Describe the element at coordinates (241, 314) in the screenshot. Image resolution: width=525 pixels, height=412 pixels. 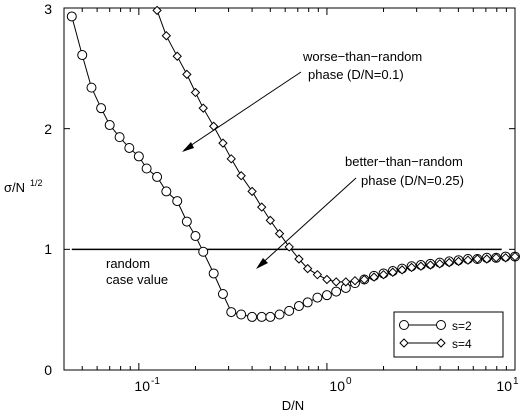
I see `point-s=2-18` at that location.